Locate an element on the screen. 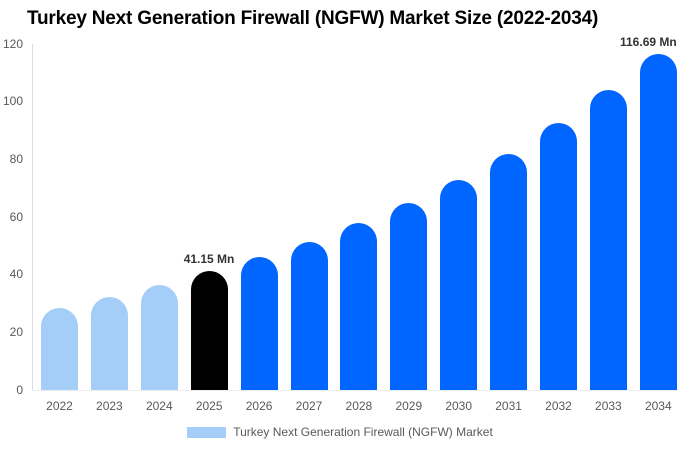 This screenshot has height=450, width=680. bar-2031 is located at coordinates (509, 271).